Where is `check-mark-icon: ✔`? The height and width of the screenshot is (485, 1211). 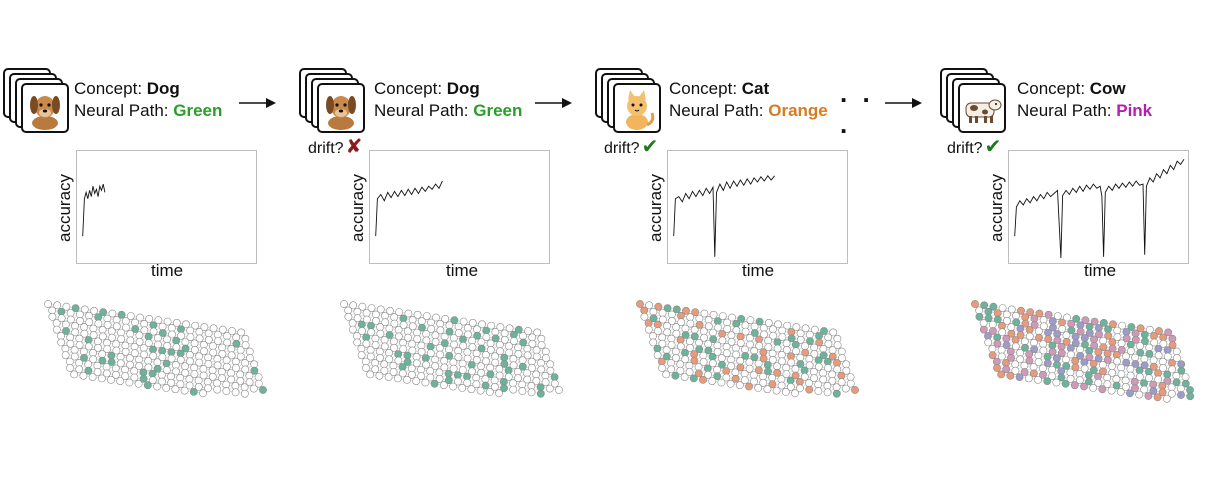 check-mark-icon: ✔ is located at coordinates (650, 147).